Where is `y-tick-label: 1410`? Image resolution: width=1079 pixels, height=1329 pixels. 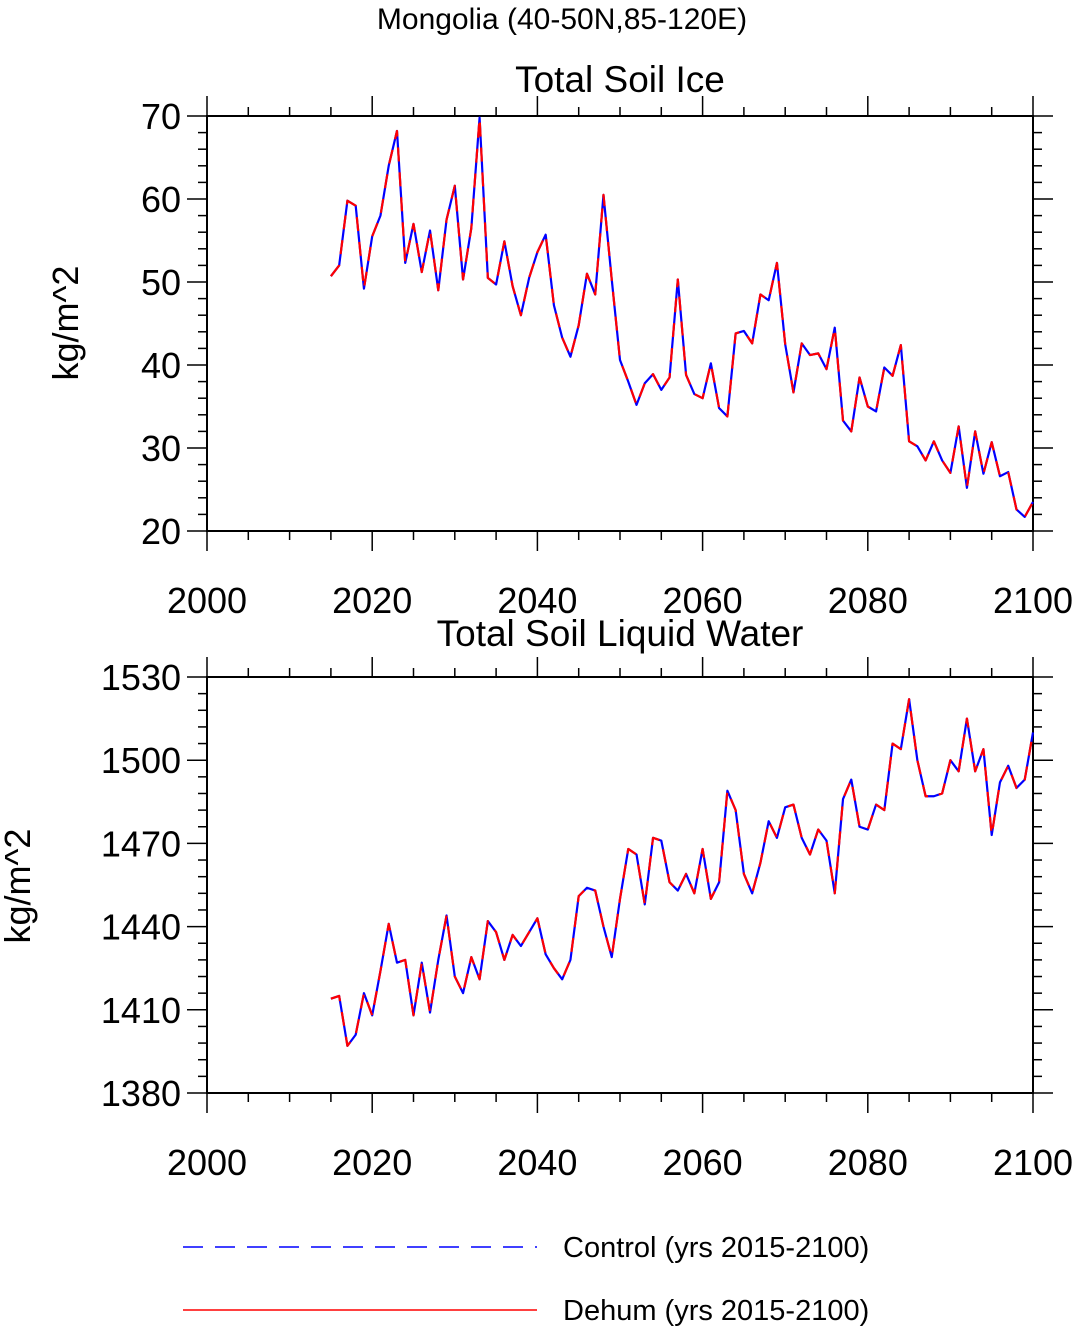 y-tick-label: 1410 is located at coordinates (141, 1010).